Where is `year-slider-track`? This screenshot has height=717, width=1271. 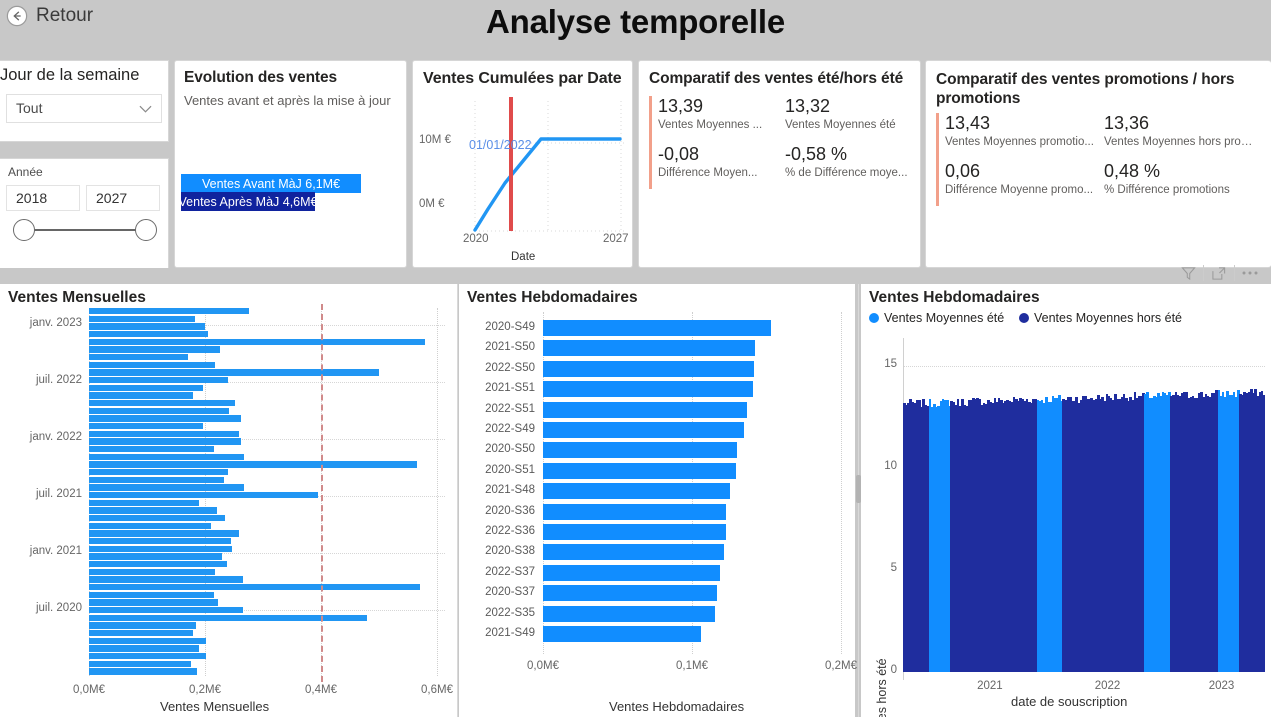
year-slider-track is located at coordinates (85, 230).